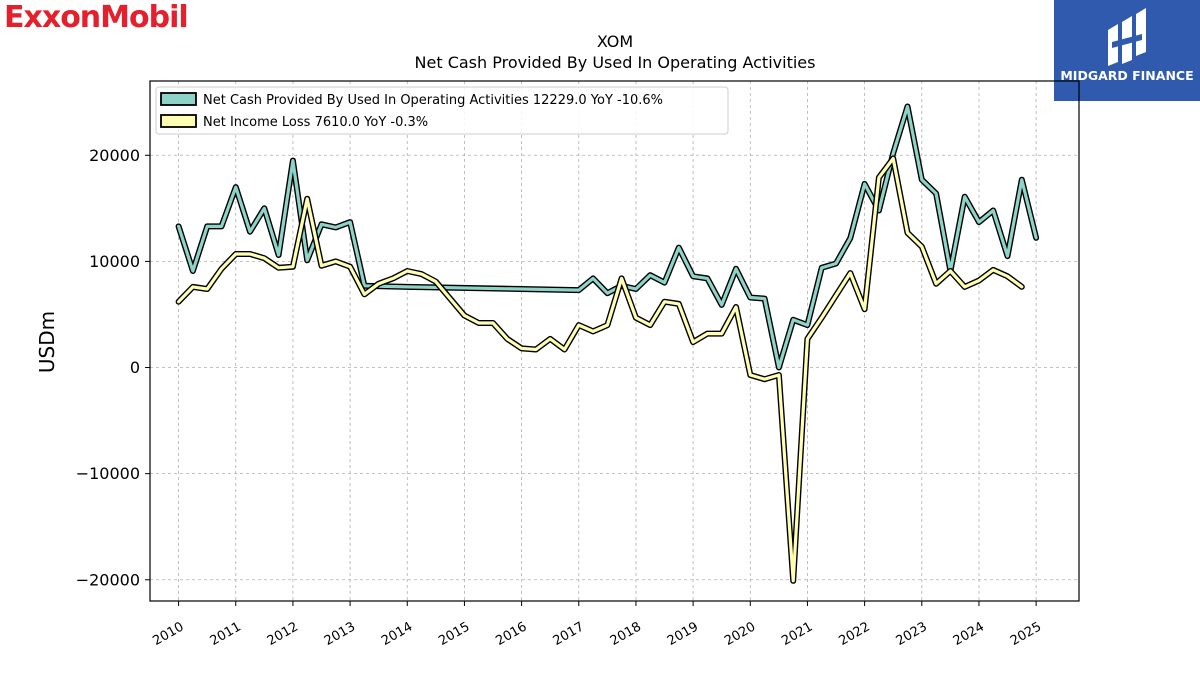 The width and height of the screenshot is (1200, 675). I want to click on chart-title: XOM, so click(615, 41).